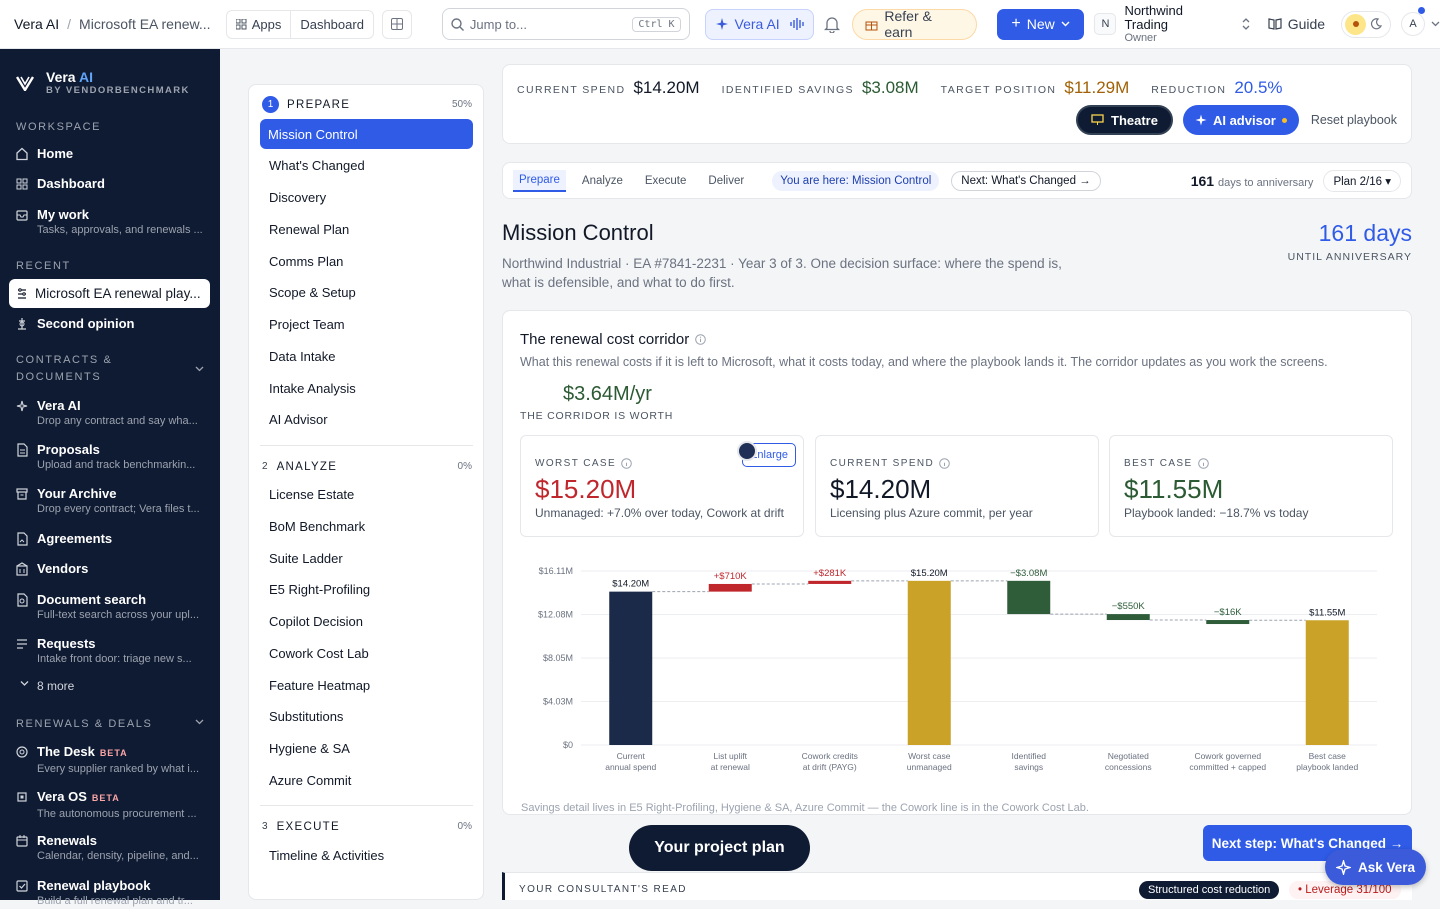 The image size is (1440, 909). Describe the element at coordinates (1026, 180) in the screenshot. I see `next-page-button: Next: What's Changed →` at that location.